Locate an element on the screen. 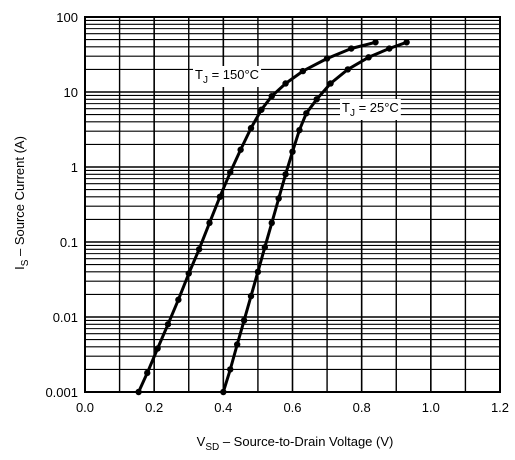 The height and width of the screenshot is (460, 515). y-tick-label: 0.1 is located at coordinates (69, 242).